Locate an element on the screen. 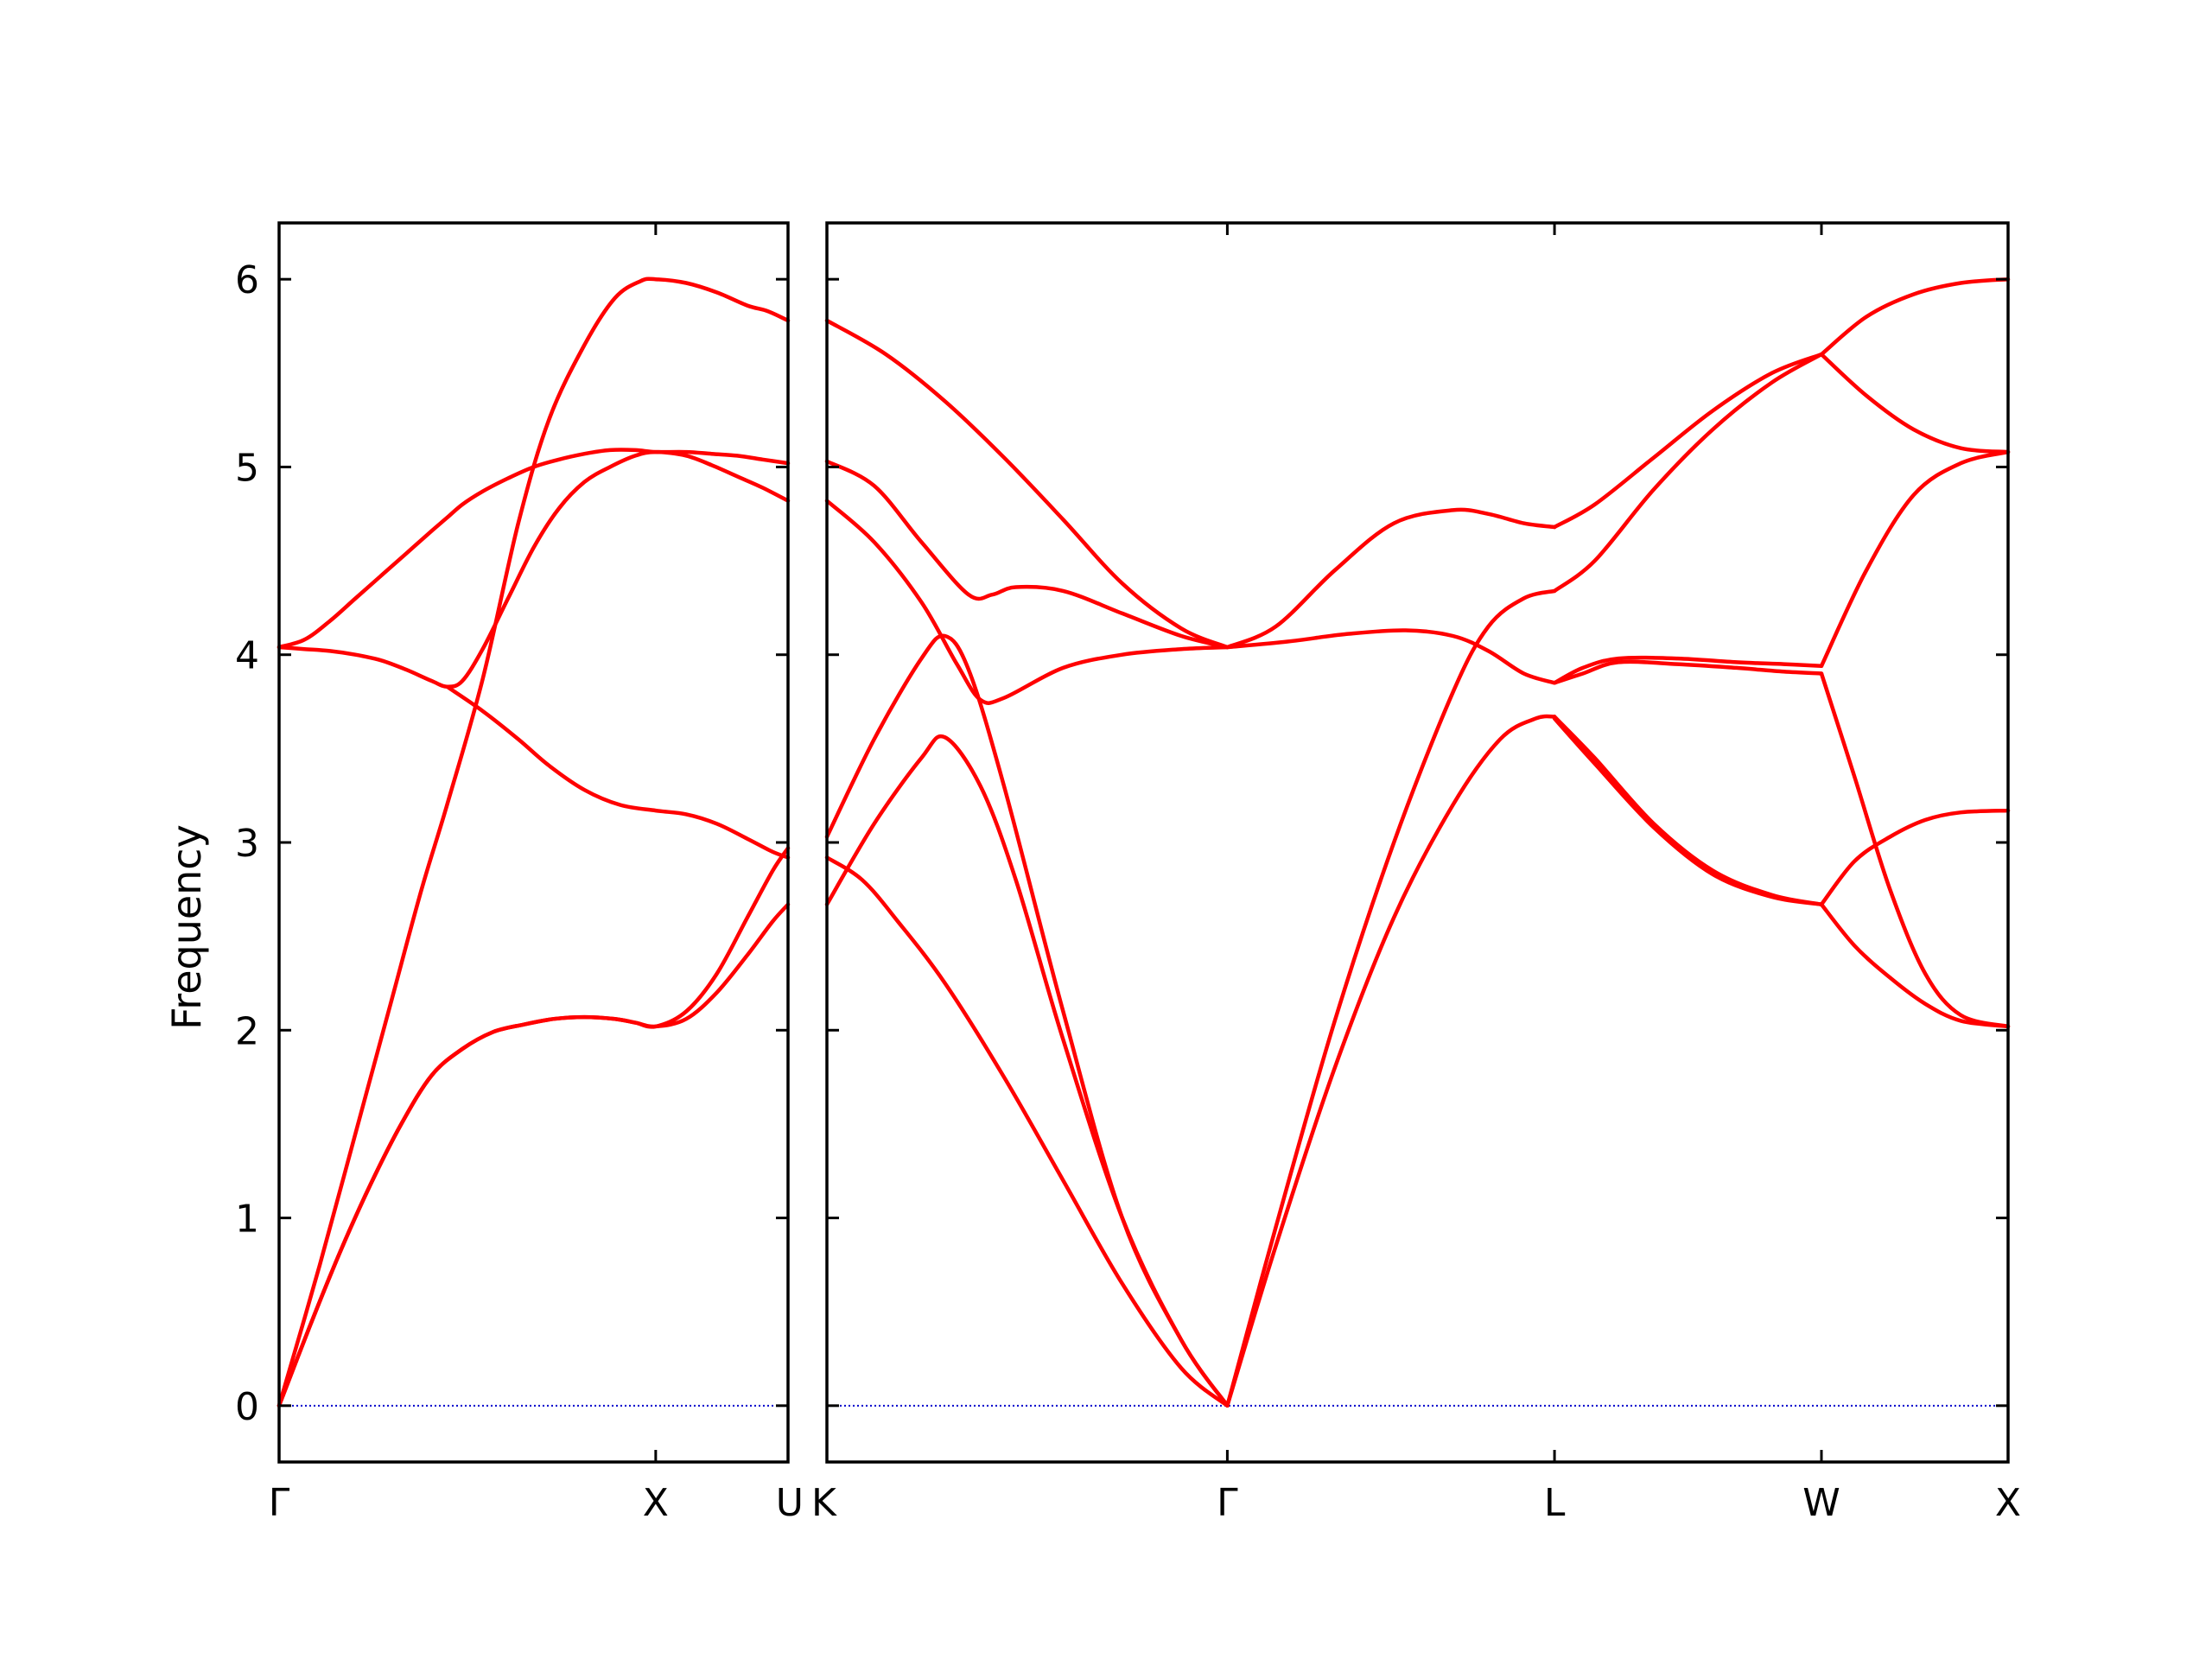 The height and width of the screenshot is (1659, 2212). x-tick-label: W is located at coordinates (1821, 1503).